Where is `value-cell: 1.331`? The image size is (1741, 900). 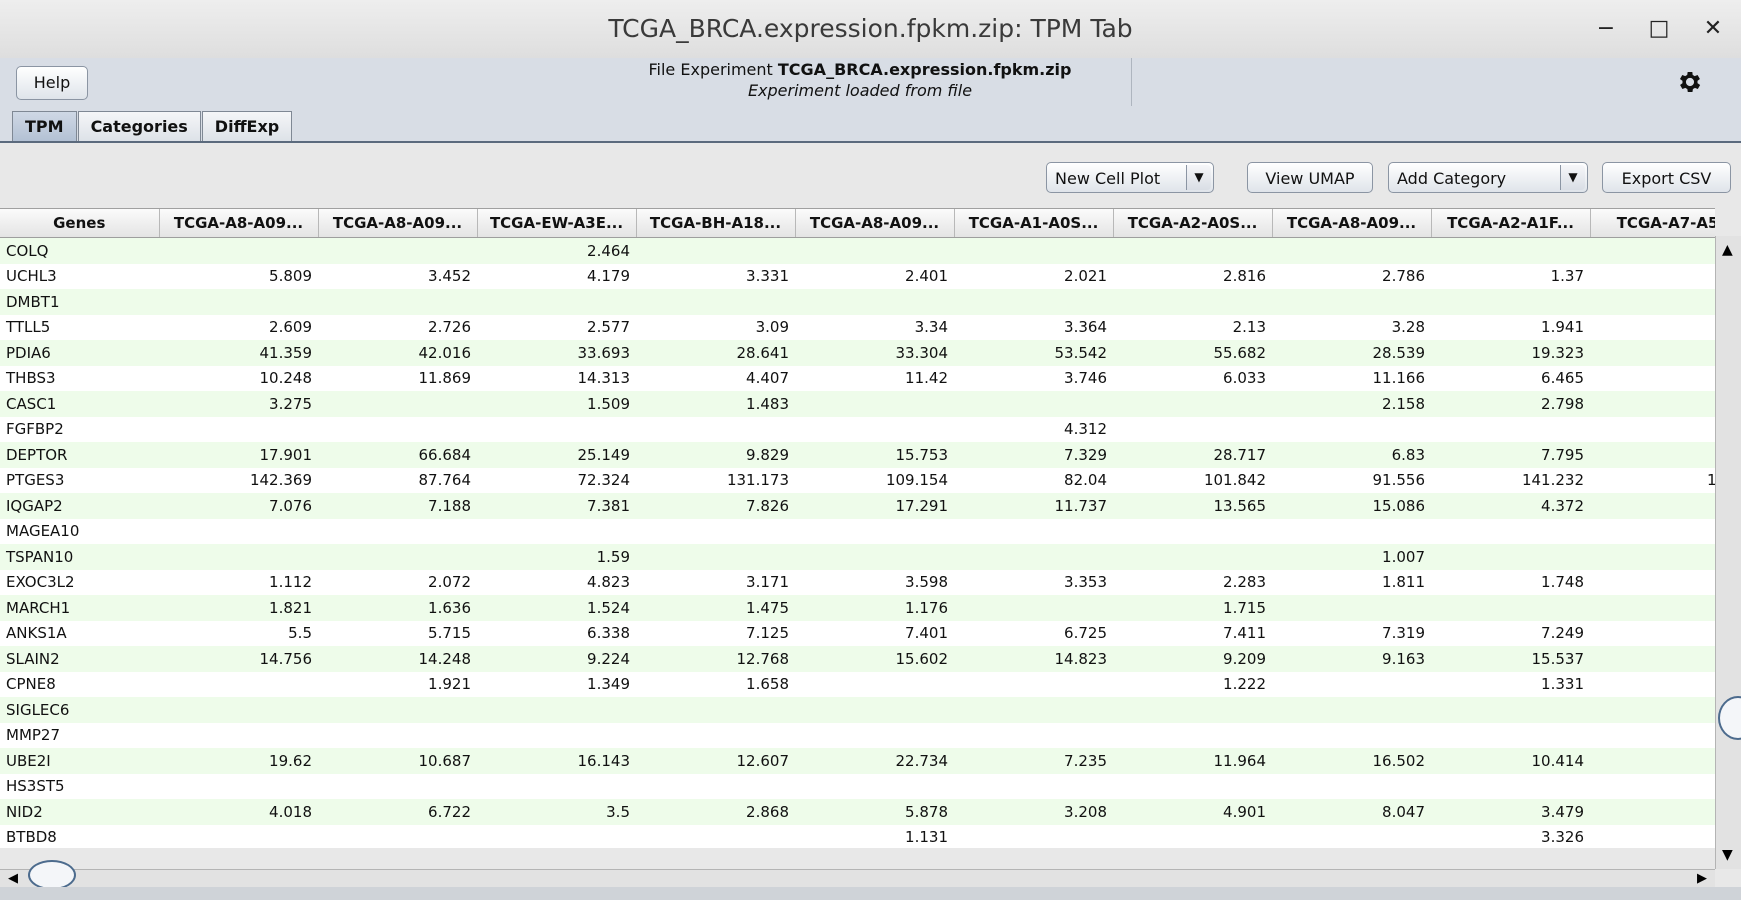
value-cell: 1.331 is located at coordinates (1510, 684).